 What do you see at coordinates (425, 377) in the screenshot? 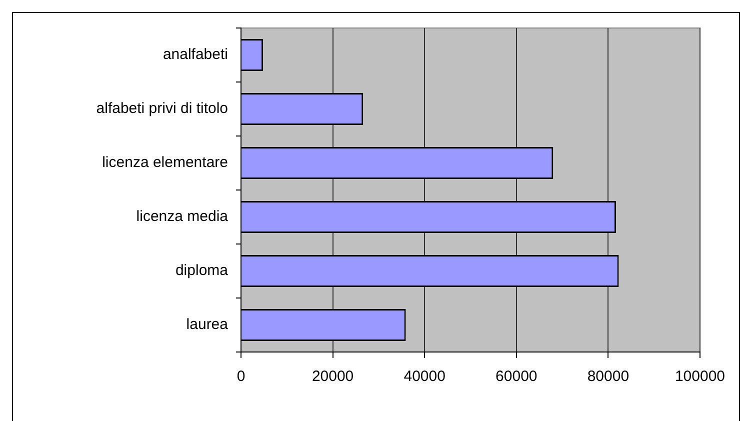
I see `x-tick-label: 40000` at bounding box center [425, 377].